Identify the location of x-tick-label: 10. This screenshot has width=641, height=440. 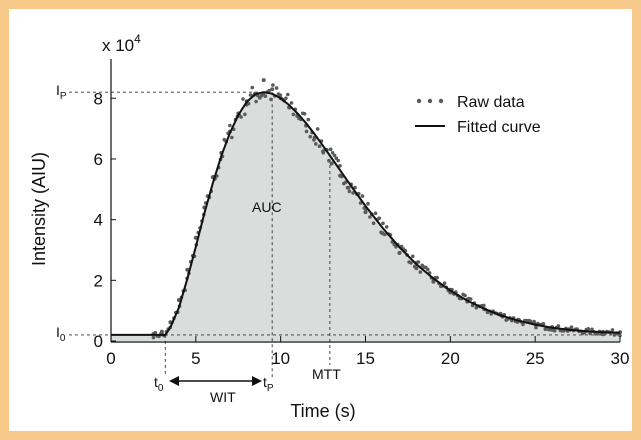
(280, 358).